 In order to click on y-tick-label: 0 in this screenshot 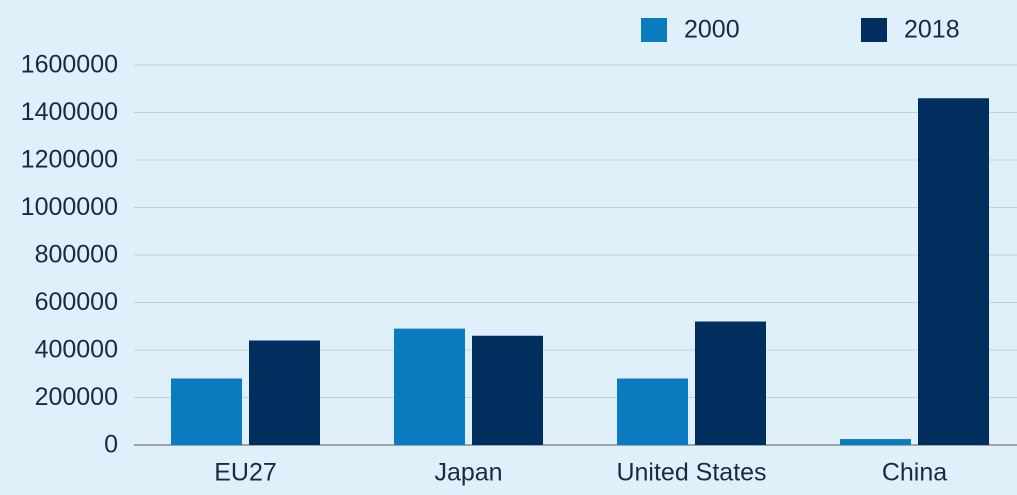, I will do `click(111, 445)`.